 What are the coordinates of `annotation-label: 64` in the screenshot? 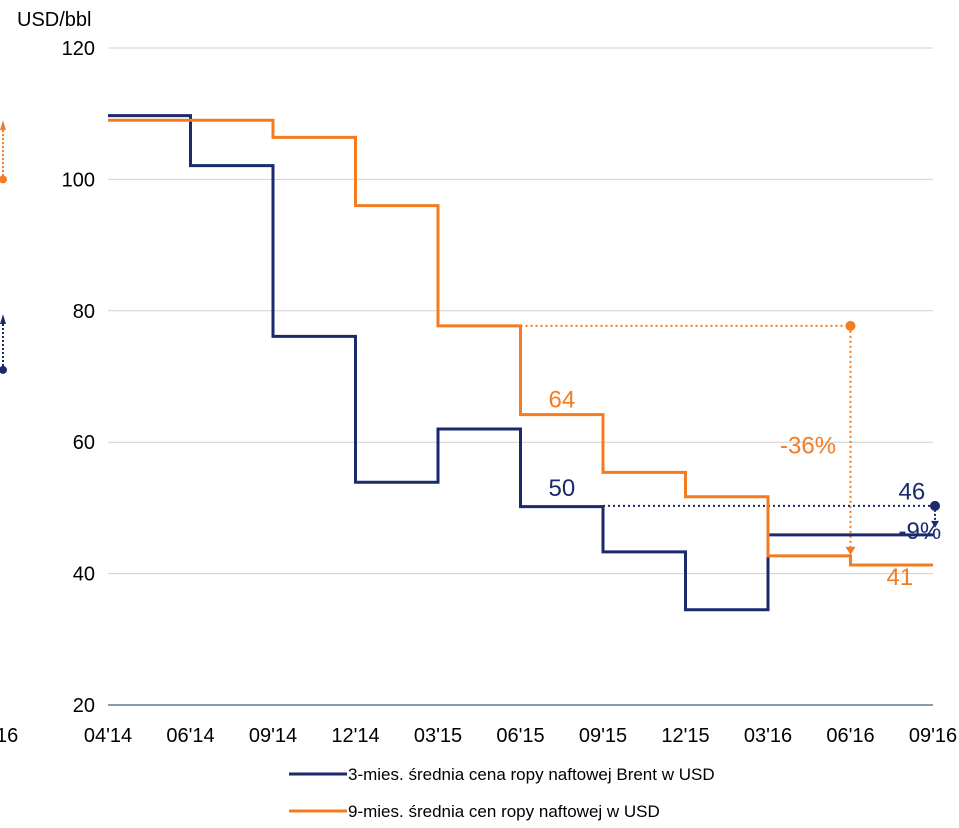 It's located at (562, 399).